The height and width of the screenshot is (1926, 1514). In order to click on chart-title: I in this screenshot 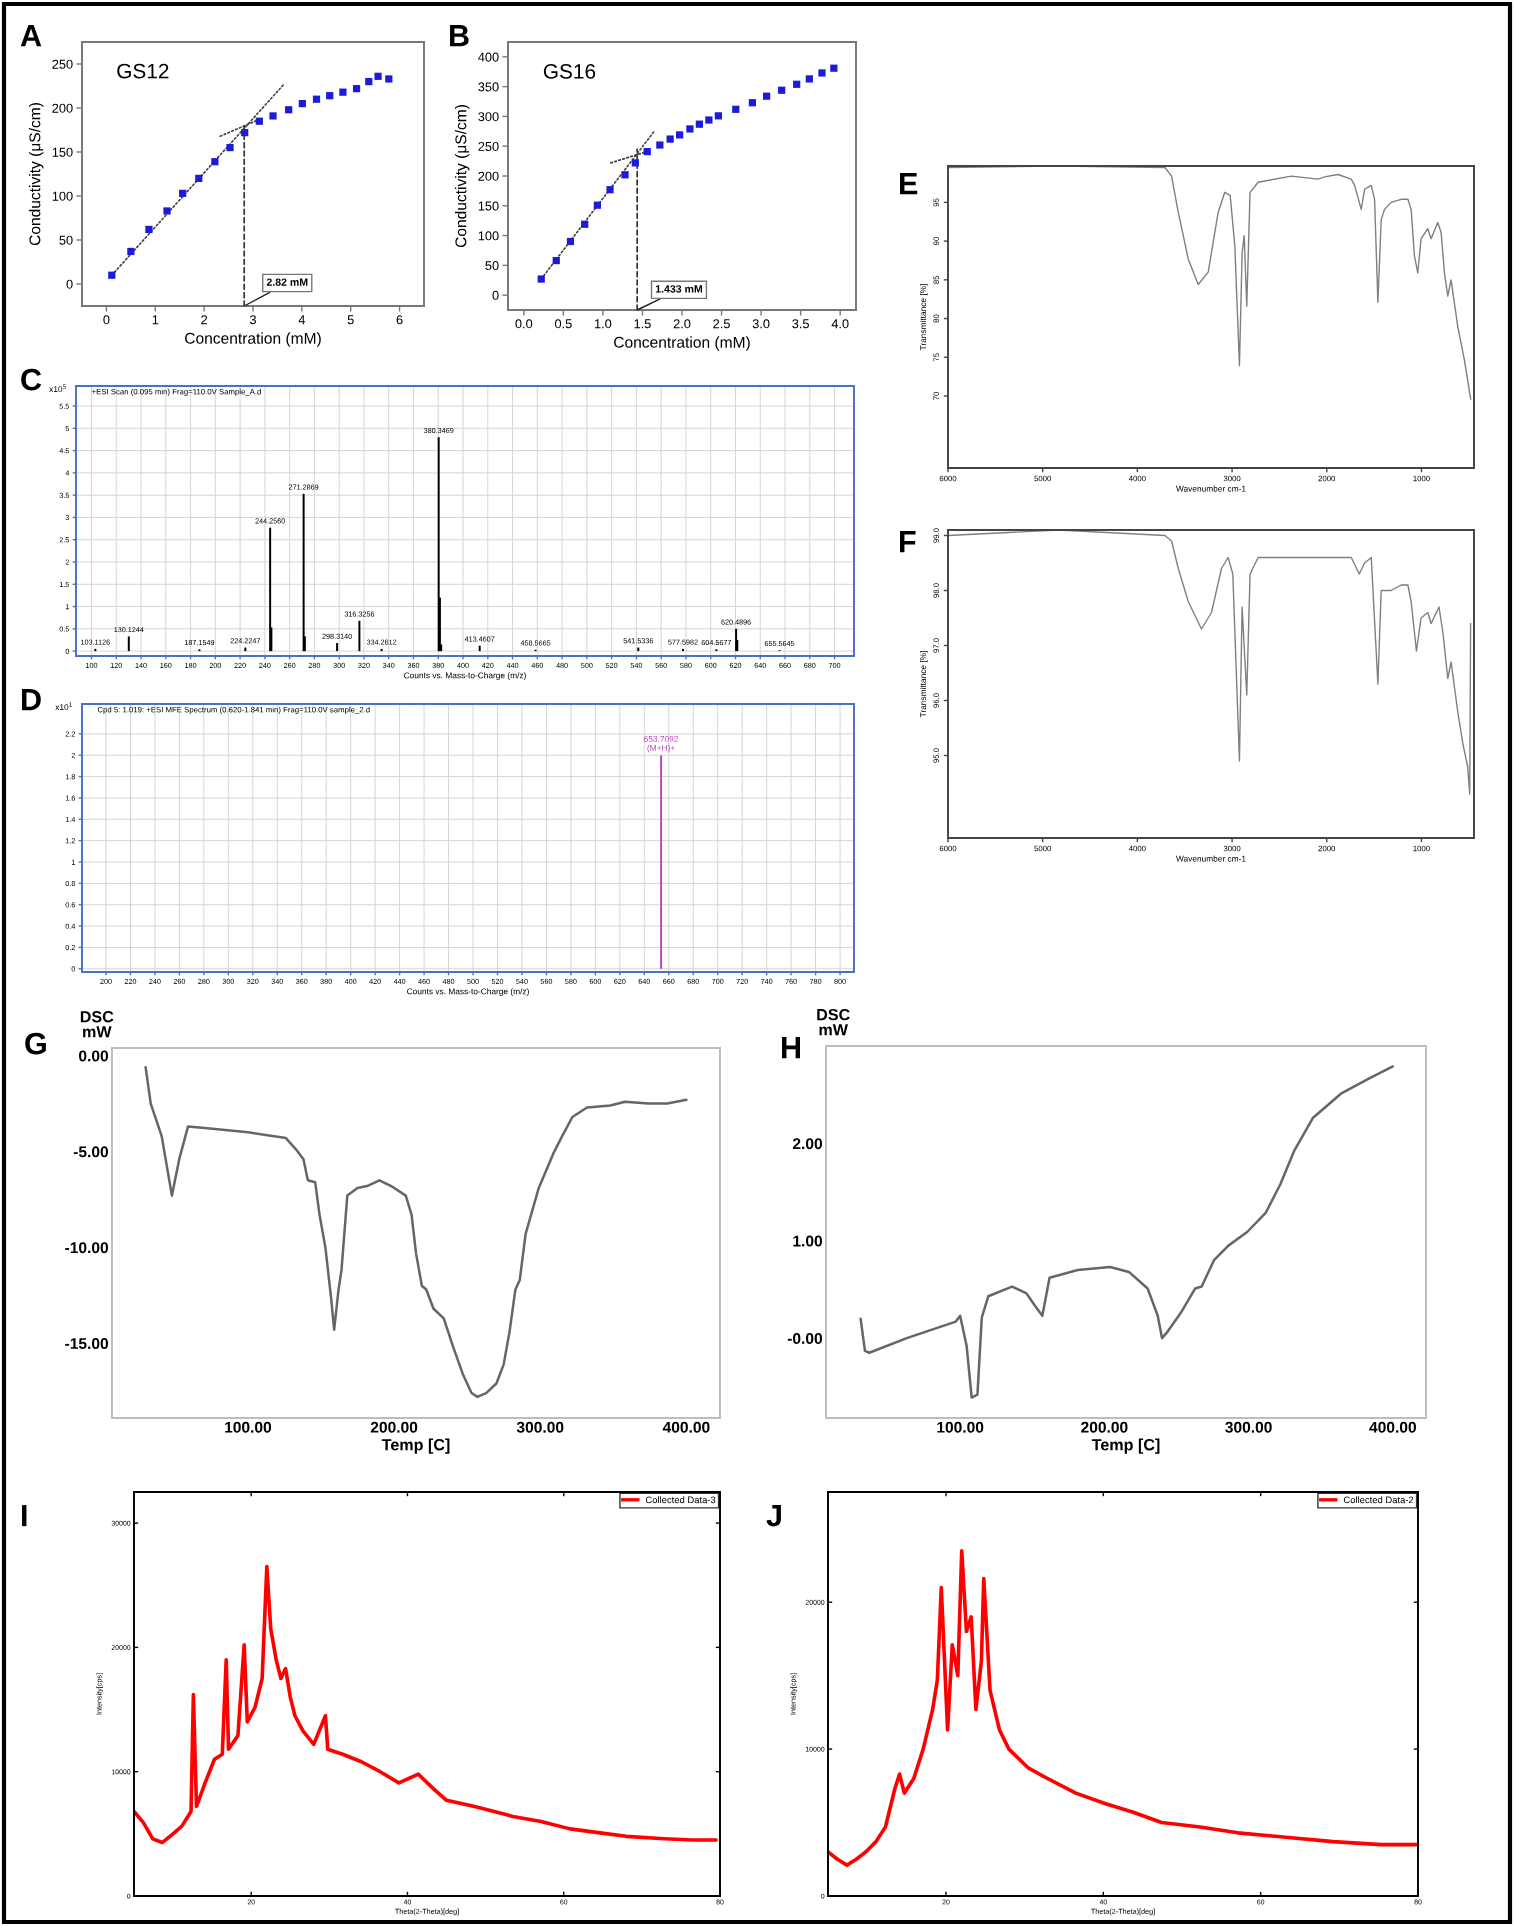, I will do `click(24, 1516)`.